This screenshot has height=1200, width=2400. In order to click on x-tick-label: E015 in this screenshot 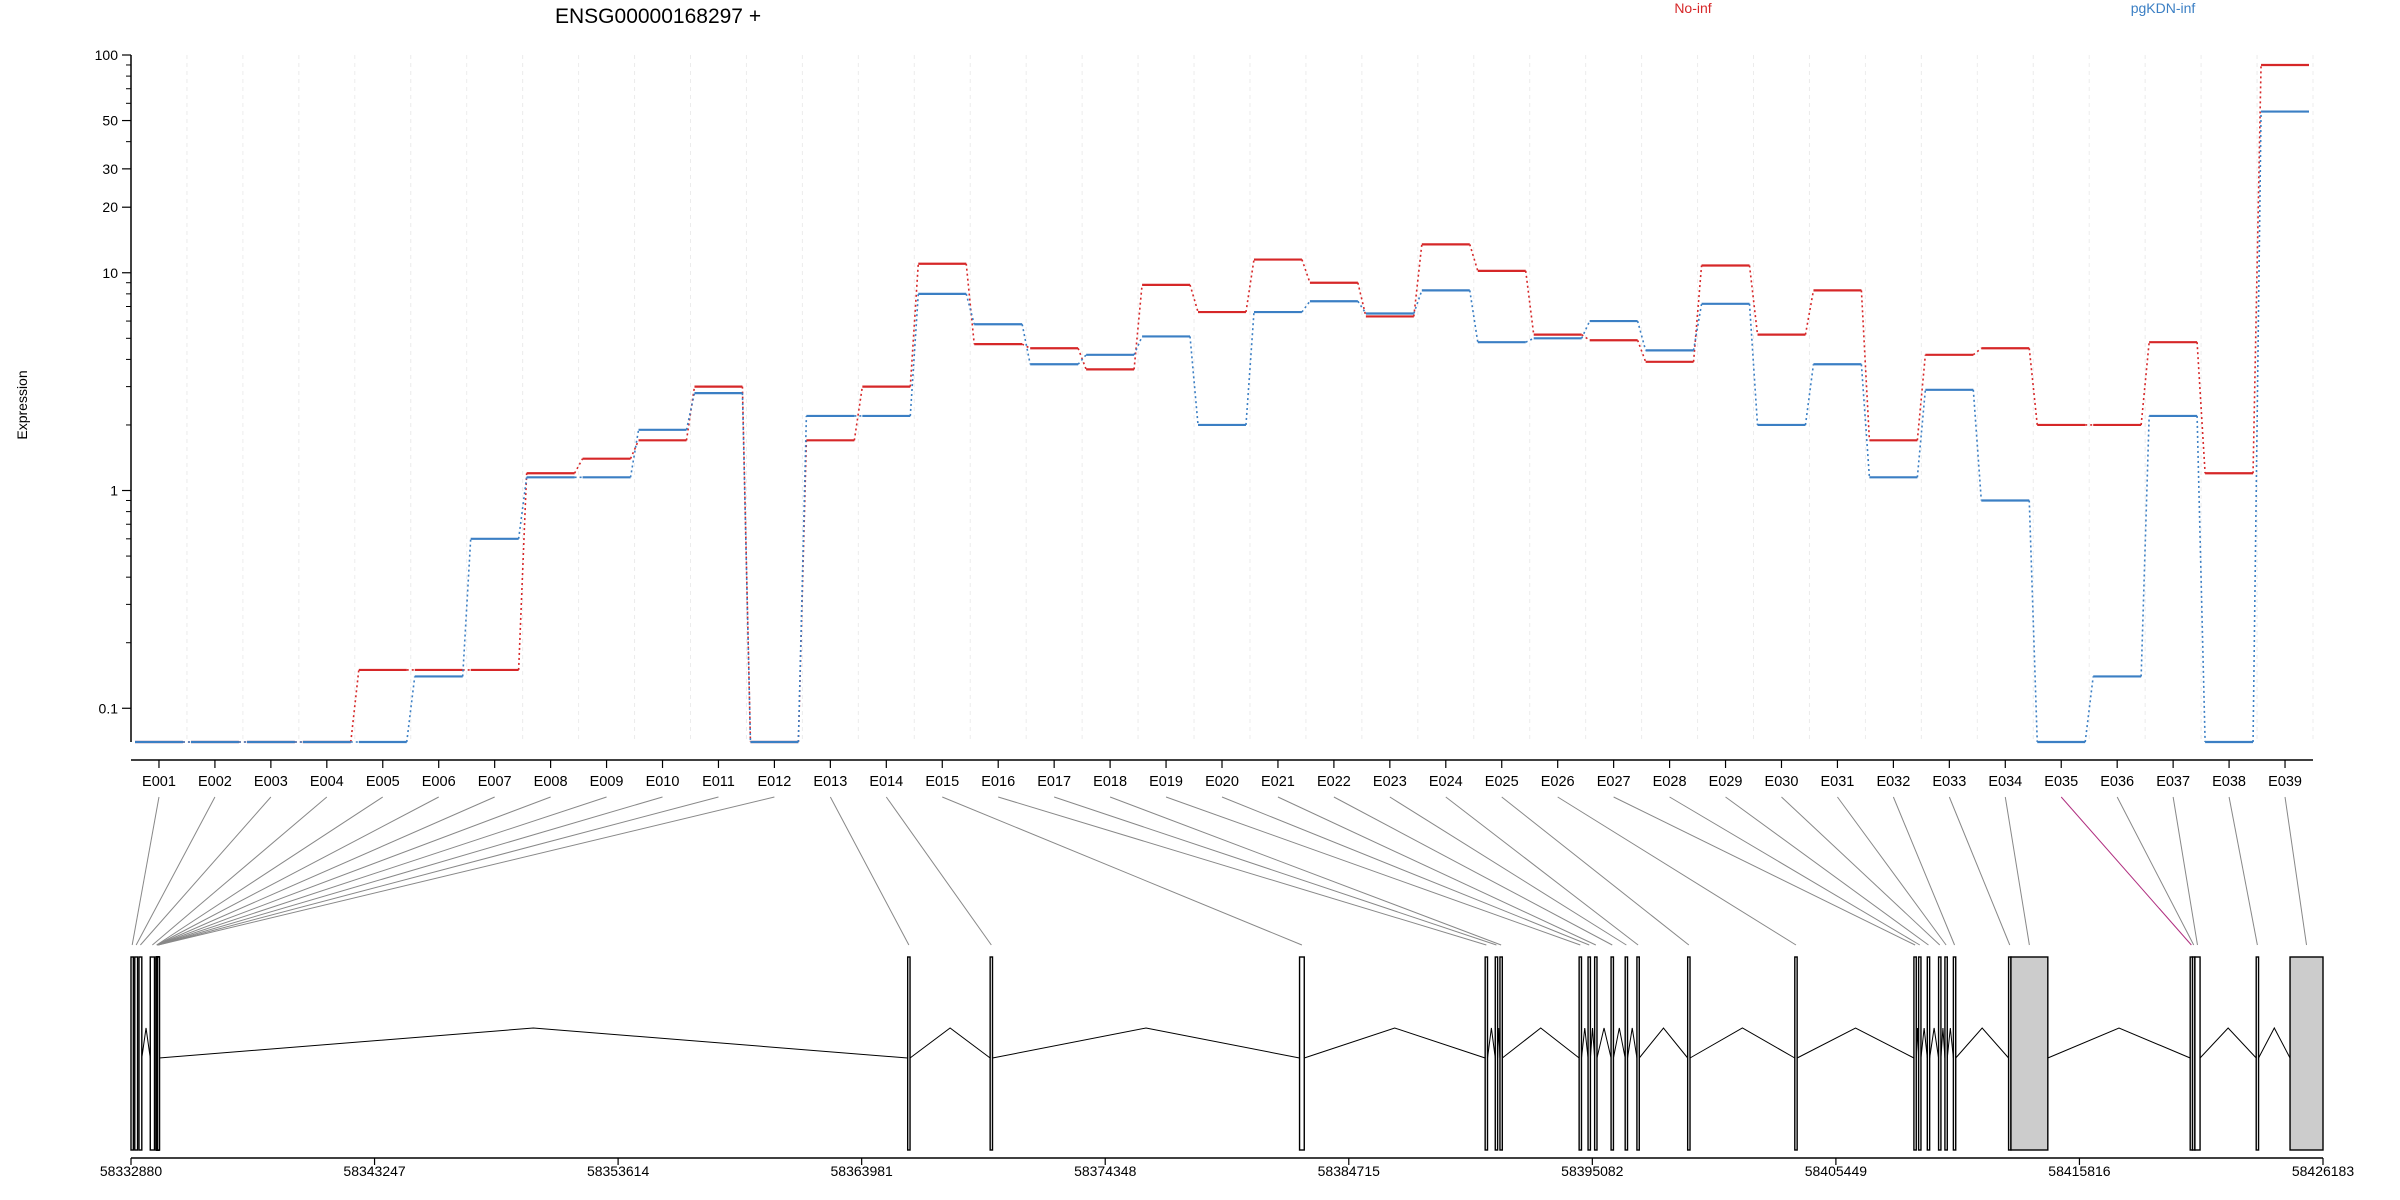, I will do `click(942, 782)`.